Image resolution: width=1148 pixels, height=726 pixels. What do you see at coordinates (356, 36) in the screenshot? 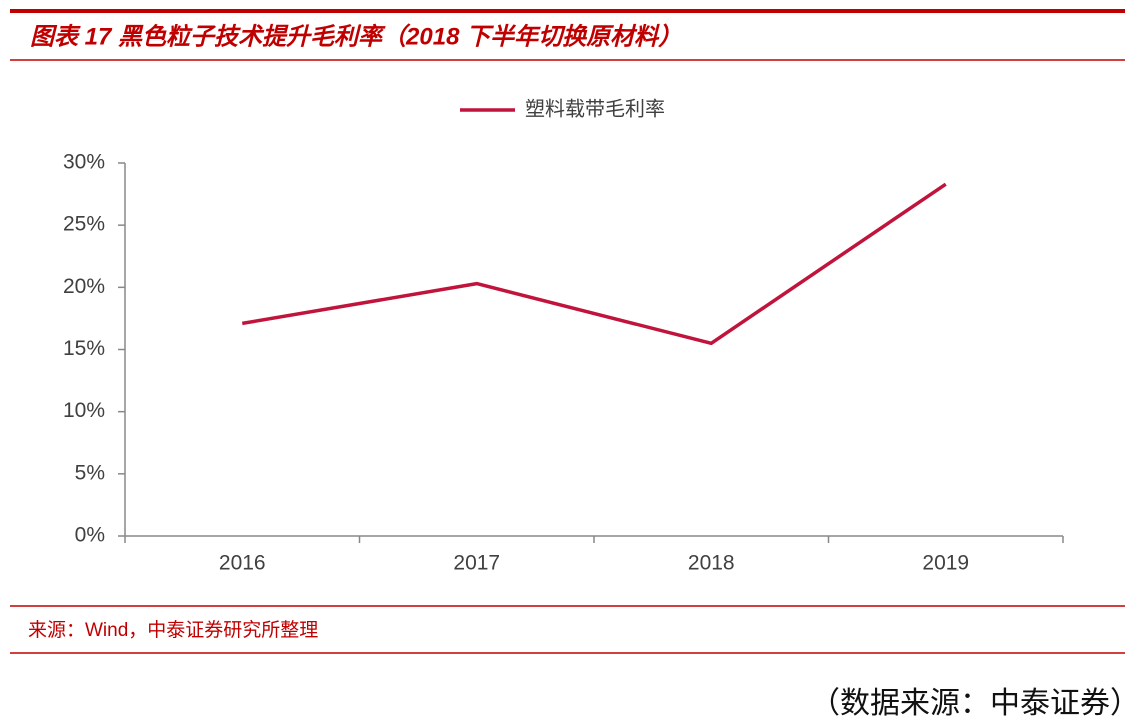
I see `chart-title: 图表 17 黑色粒子技术提升毛利率（2018 下半年切换原材料）` at bounding box center [356, 36].